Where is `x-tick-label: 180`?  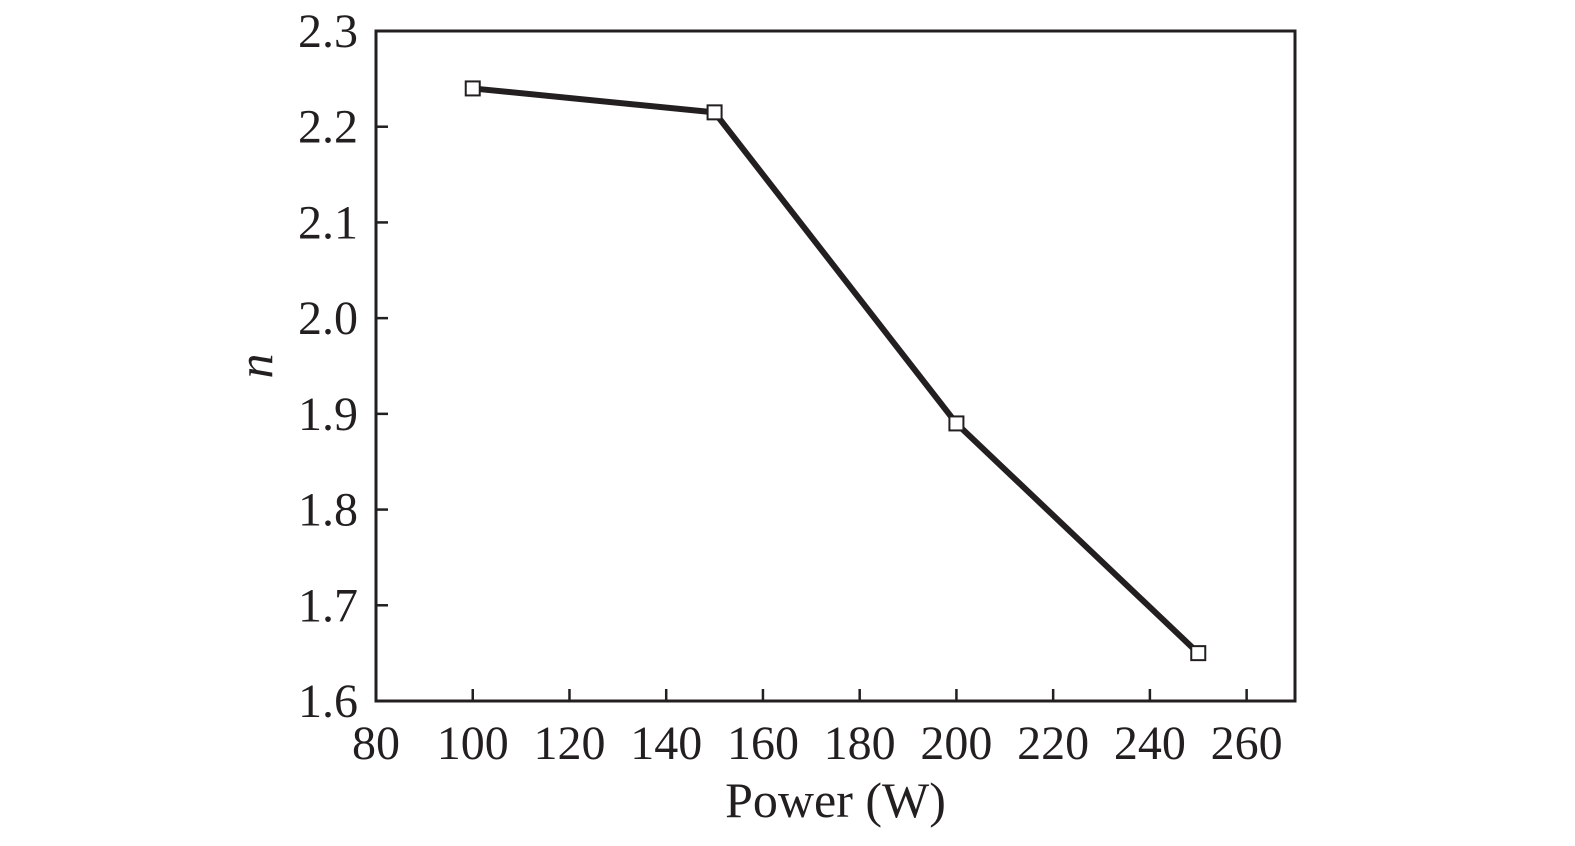 x-tick-label: 180 is located at coordinates (860, 743).